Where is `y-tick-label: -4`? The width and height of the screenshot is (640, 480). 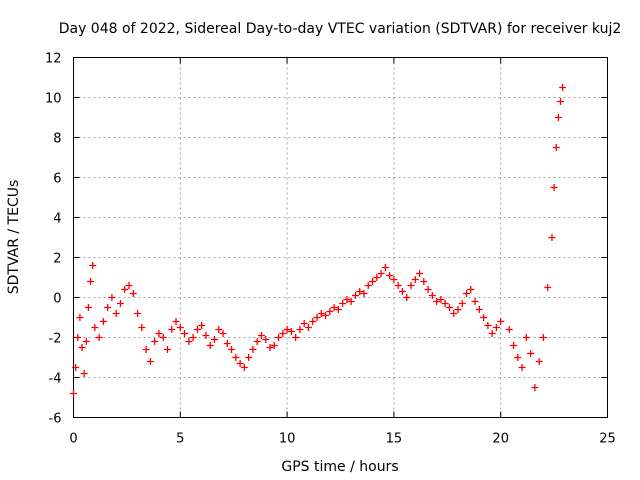 y-tick-label: -4 is located at coordinates (55, 379).